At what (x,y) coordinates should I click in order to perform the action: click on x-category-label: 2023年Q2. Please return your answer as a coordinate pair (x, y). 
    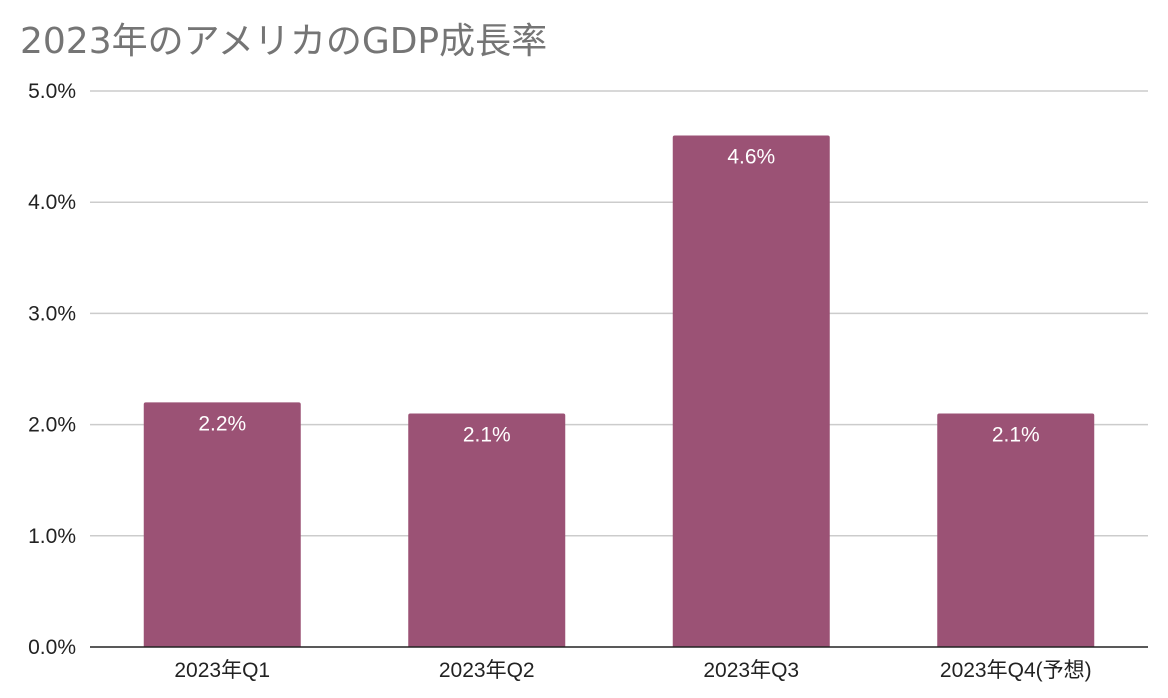
    Looking at the image, I should click on (487, 670).